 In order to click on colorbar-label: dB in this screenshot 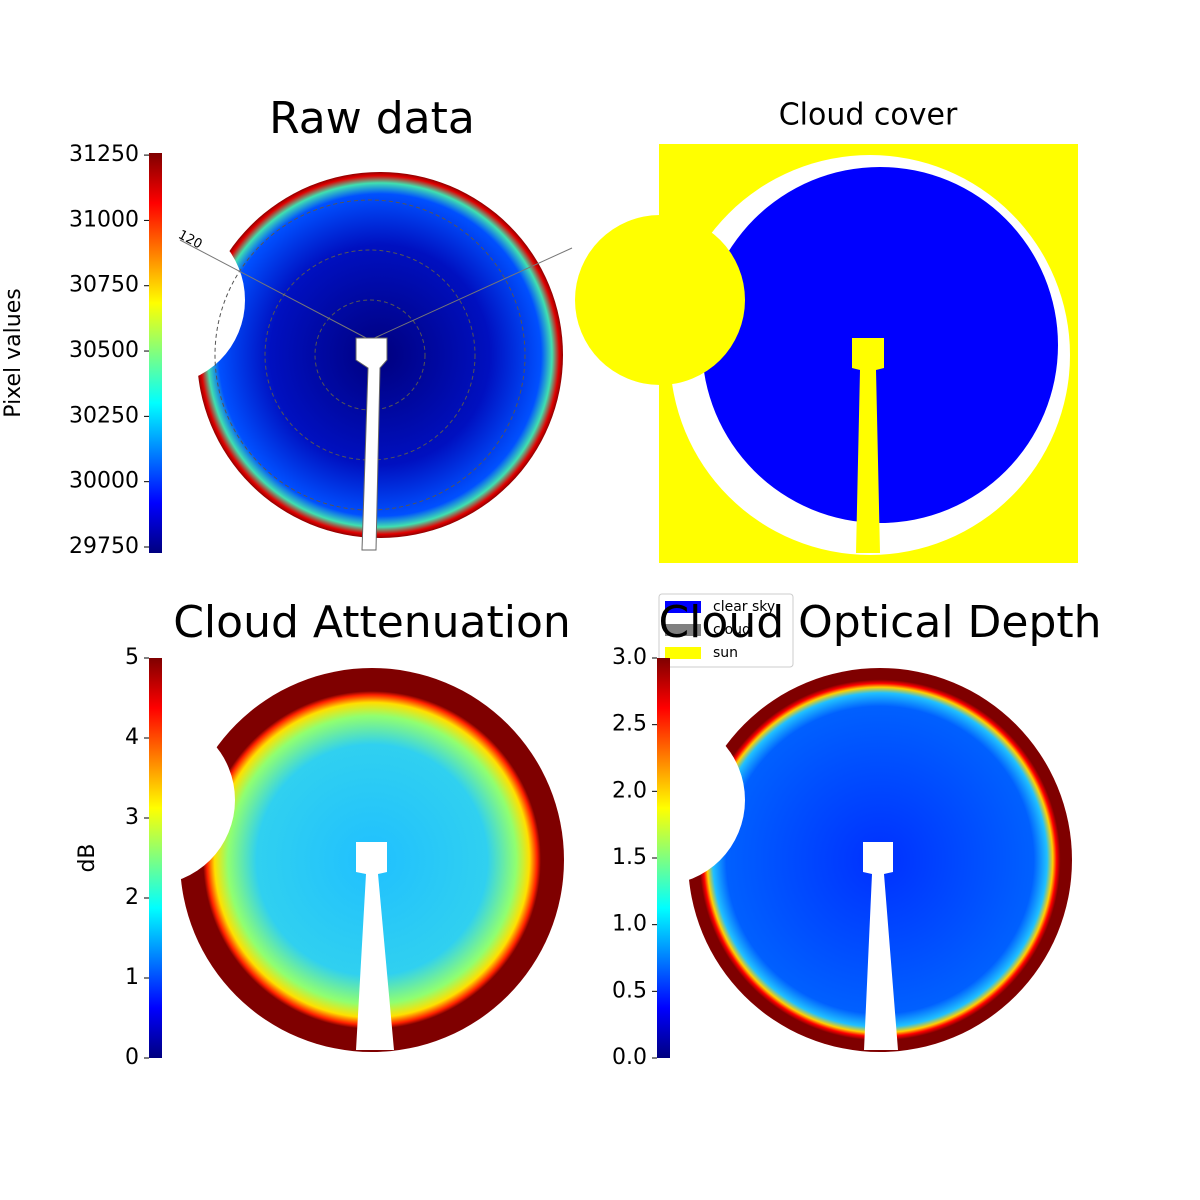, I will do `click(87, 857)`.